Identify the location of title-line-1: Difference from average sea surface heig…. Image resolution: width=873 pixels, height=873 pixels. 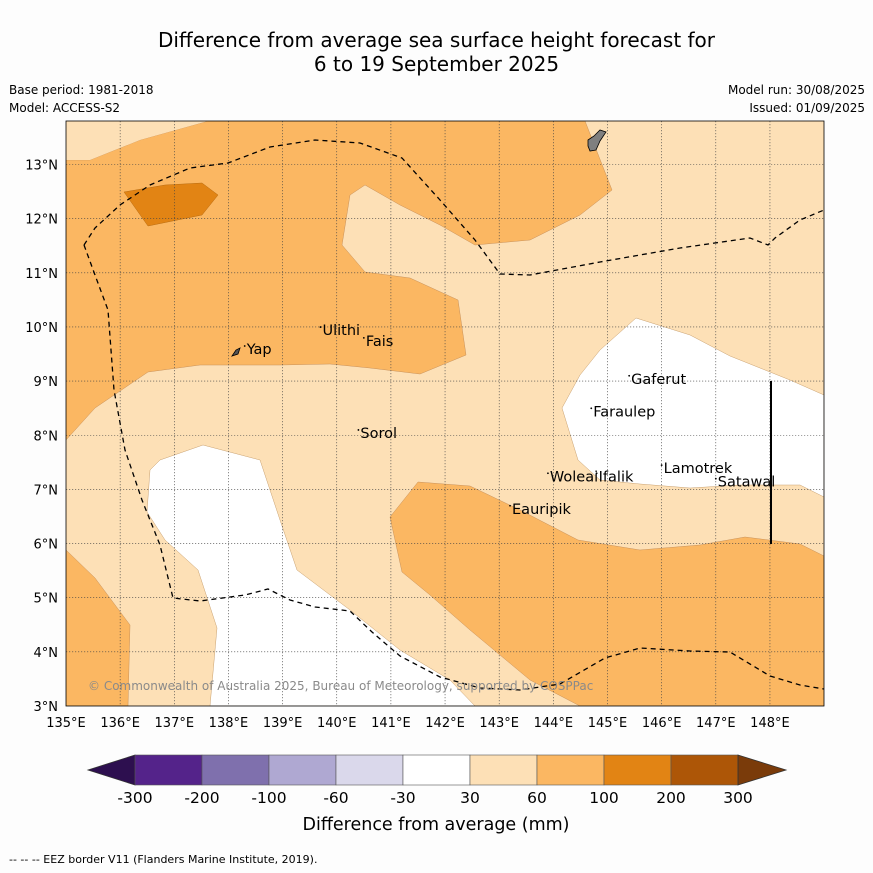
(436, 40).